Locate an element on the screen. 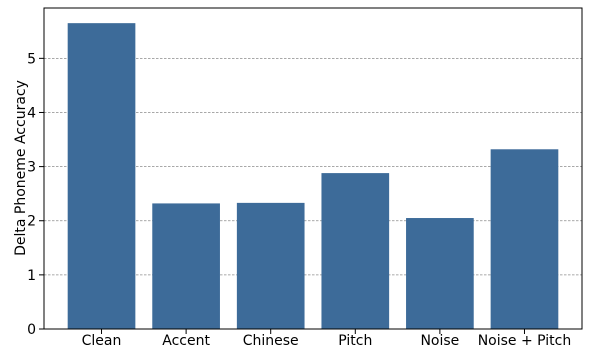  y-tick-label: 2 is located at coordinates (31, 222).